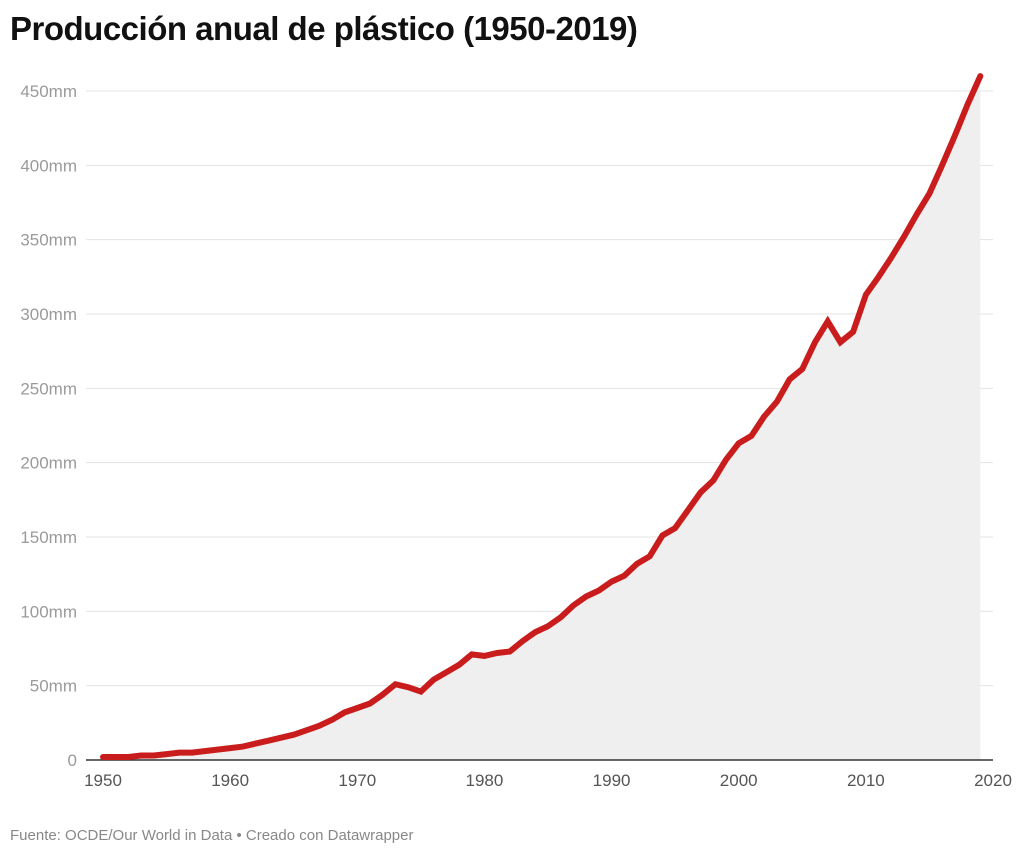 Image resolution: width=1025 pixels, height=857 pixels. Describe the element at coordinates (324, 28) in the screenshot. I see `chart-title: Producción anual de plástico (1950-2019)` at that location.